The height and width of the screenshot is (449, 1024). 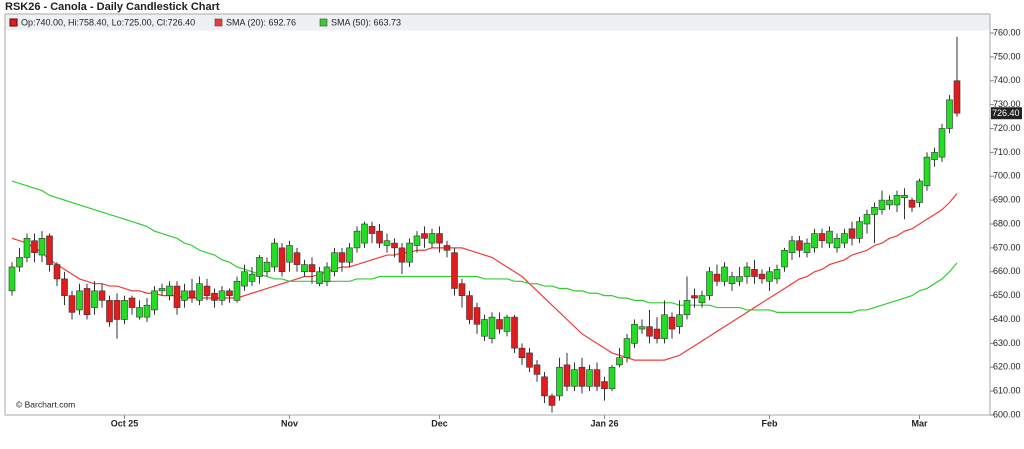 I want to click on last-price-box, so click(x=1006, y=113).